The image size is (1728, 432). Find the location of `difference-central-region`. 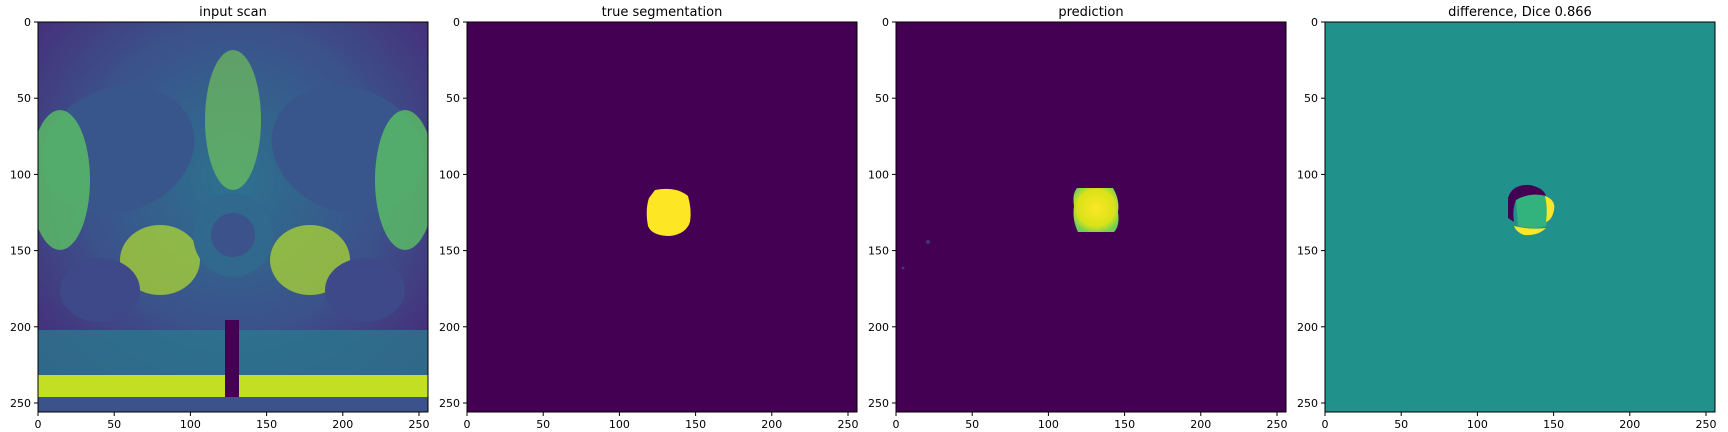

difference-central-region is located at coordinates (1532, 211).